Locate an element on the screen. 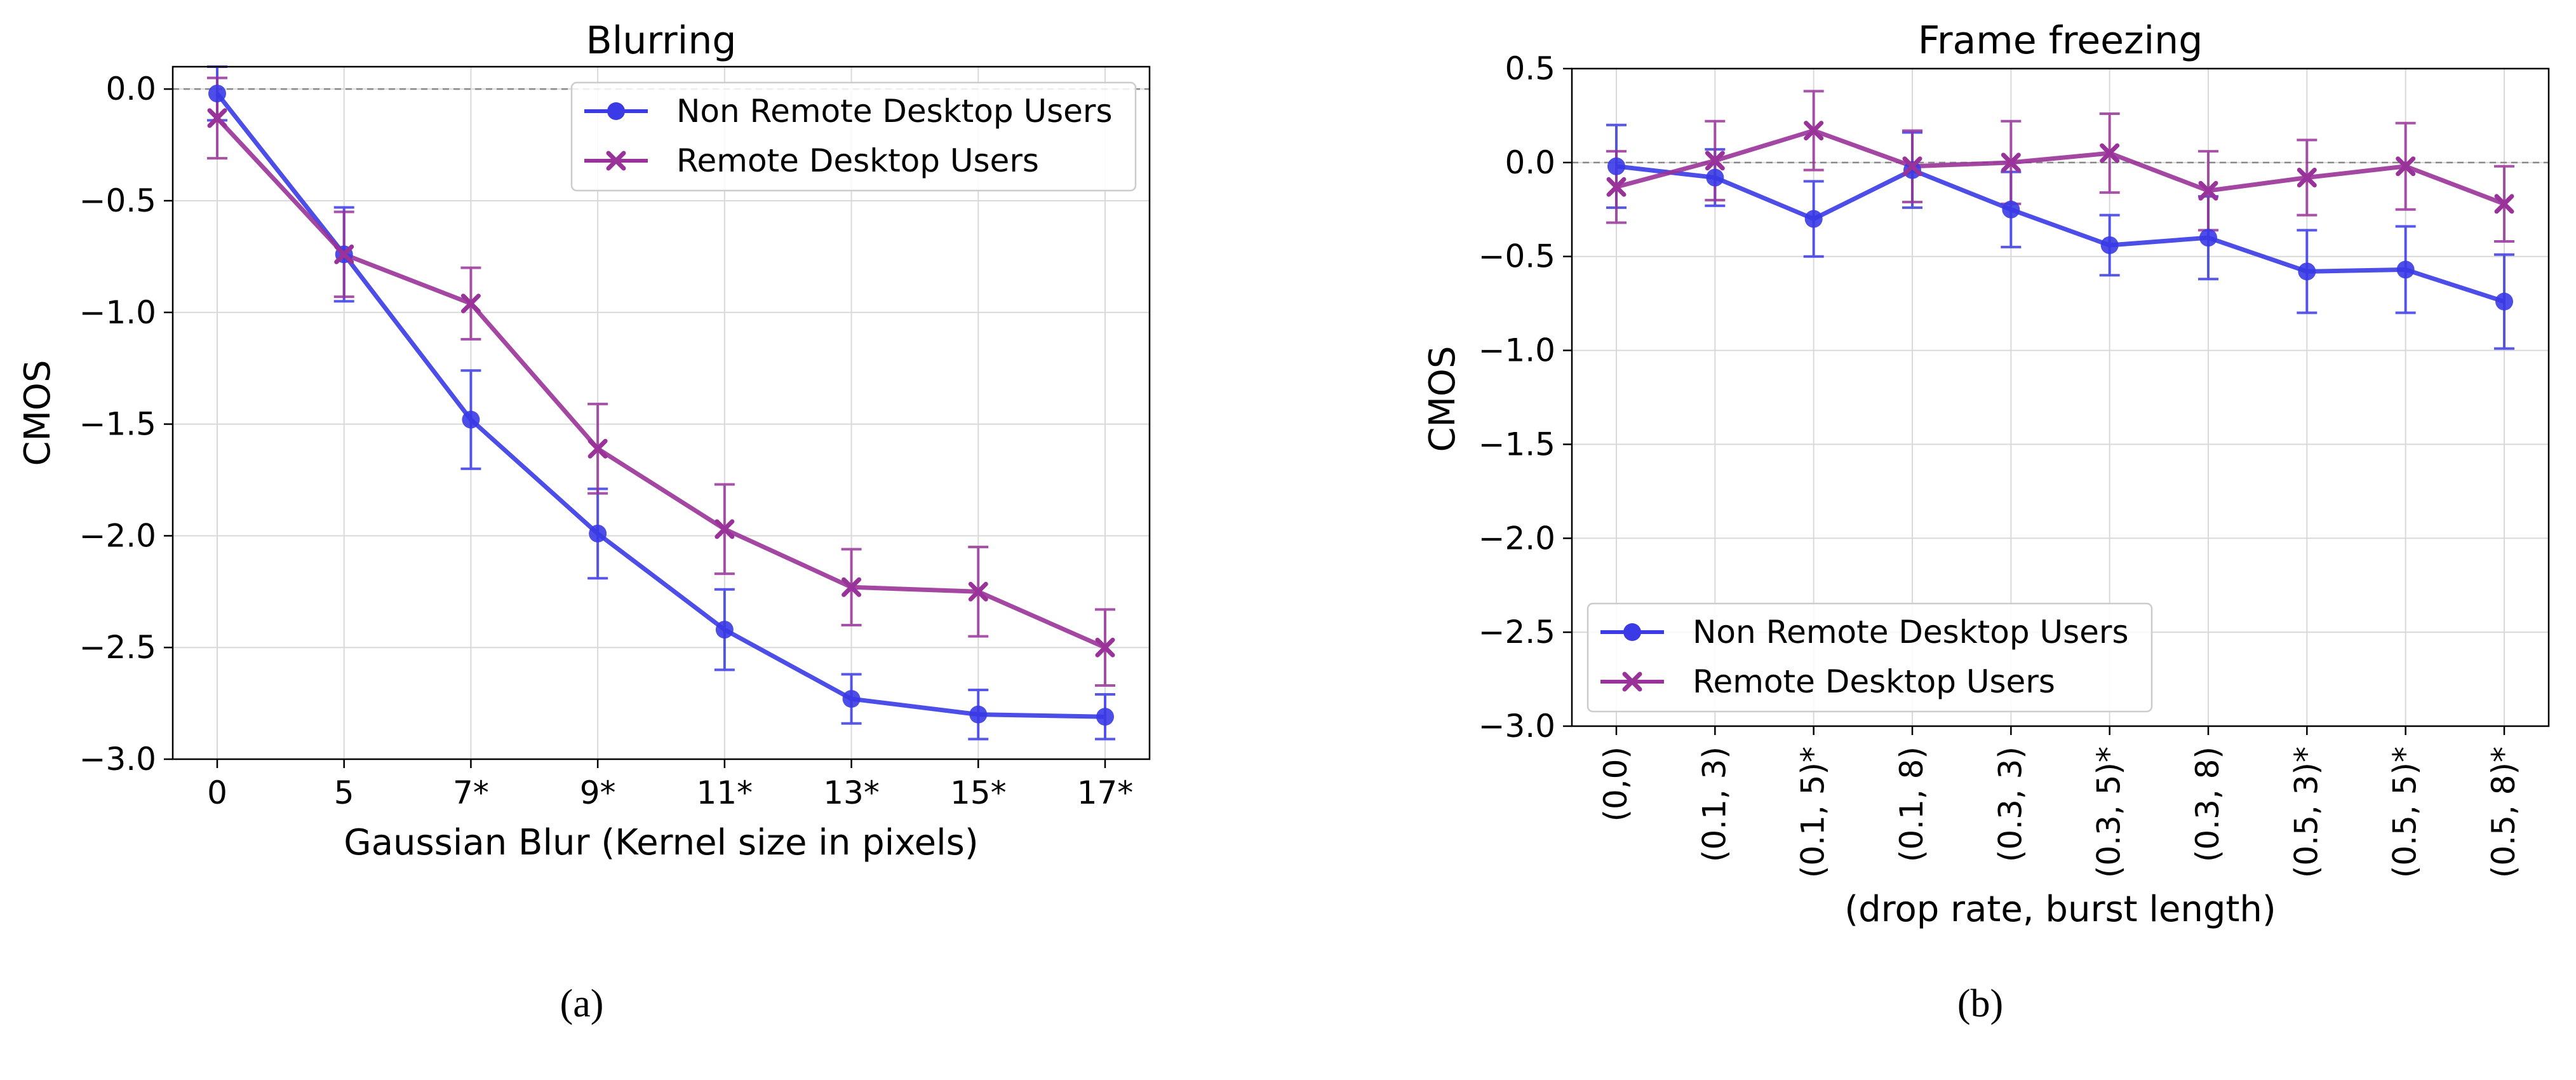 This screenshot has height=1080, width=2576. x-tick-label: 13* is located at coordinates (851, 792).